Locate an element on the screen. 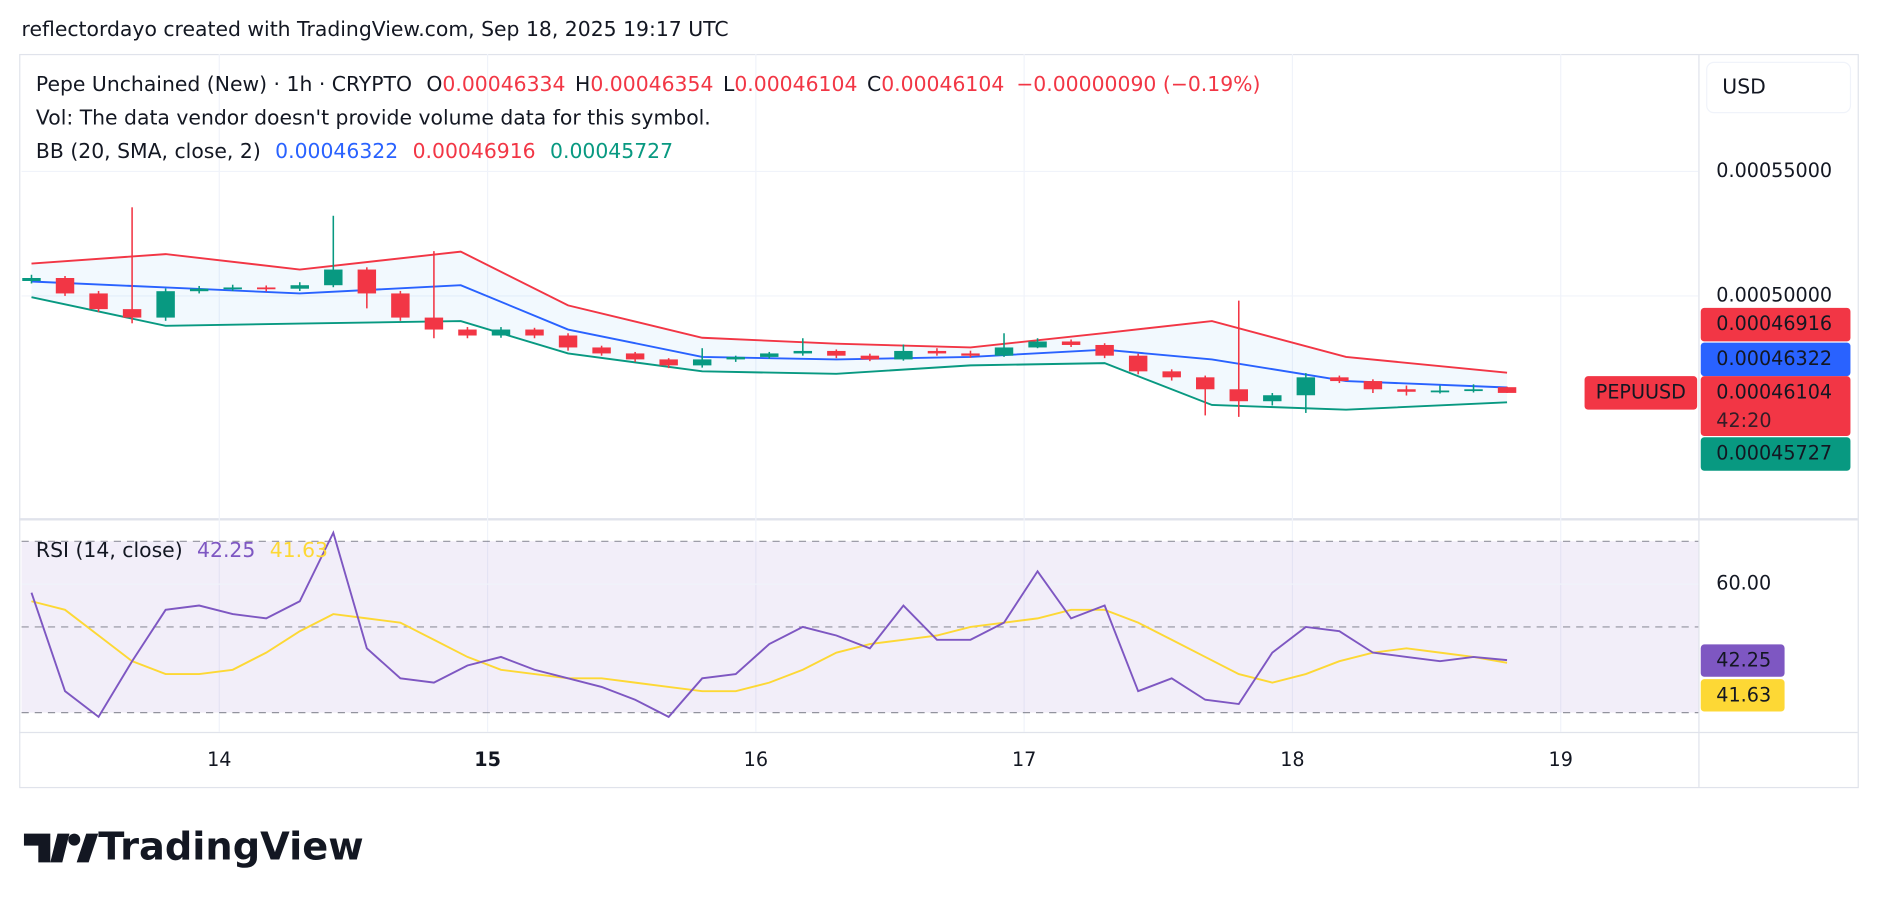 This screenshot has width=1878, height=908. ohlc-label: H is located at coordinates (582, 84).